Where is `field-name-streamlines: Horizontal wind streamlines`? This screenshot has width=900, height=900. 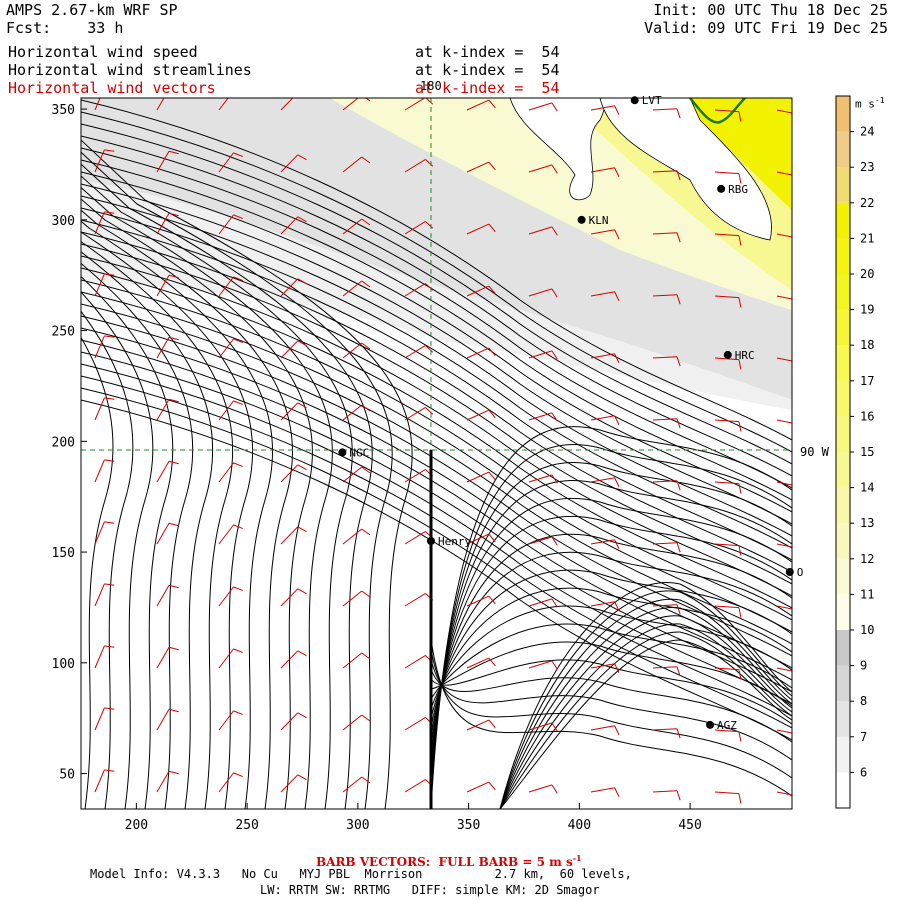
field-name-streamlines: Horizontal wind streamlines is located at coordinates (130, 70).